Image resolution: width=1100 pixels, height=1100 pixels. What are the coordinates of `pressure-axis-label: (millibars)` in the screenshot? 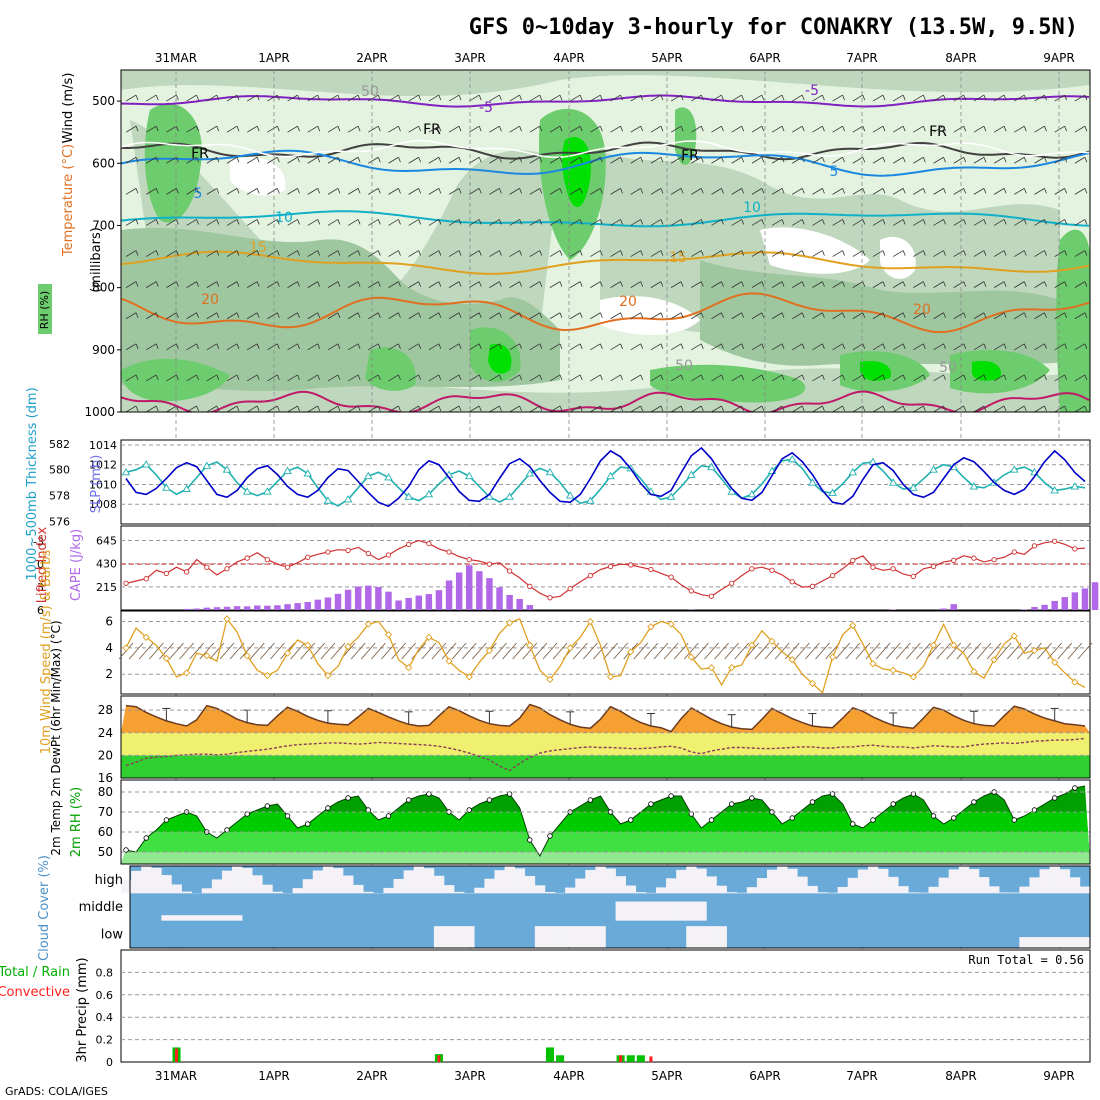 It's located at (96, 260).